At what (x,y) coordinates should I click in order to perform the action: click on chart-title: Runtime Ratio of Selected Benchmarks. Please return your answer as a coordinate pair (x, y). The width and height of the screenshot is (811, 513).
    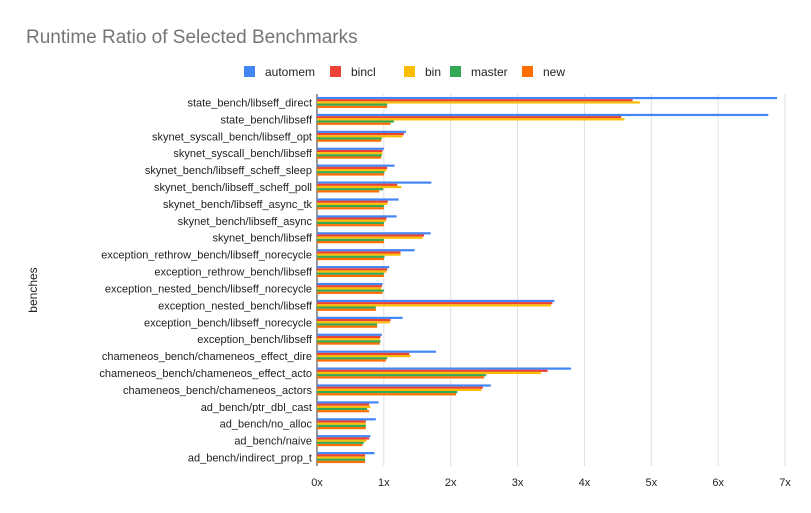
    Looking at the image, I should click on (192, 37).